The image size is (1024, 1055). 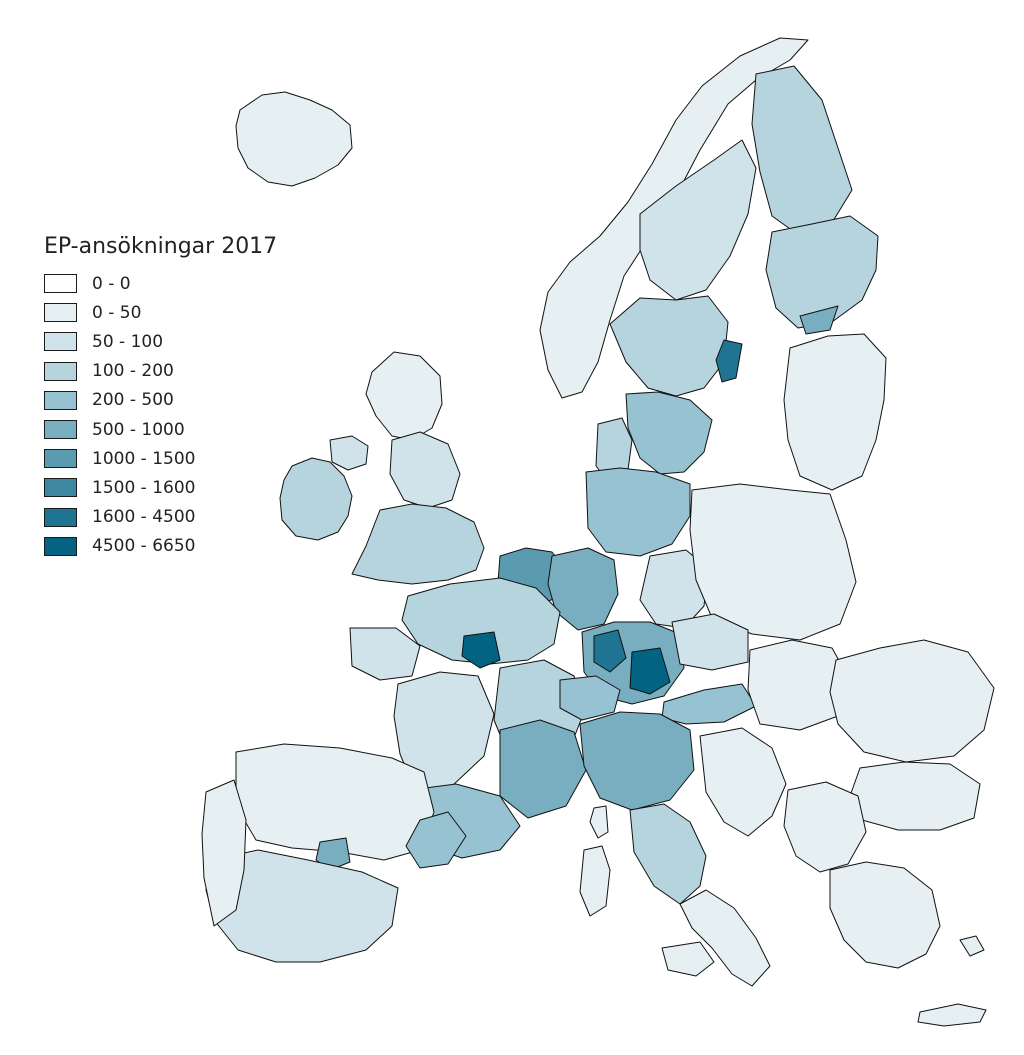 I want to click on legend-entry: 50 - 100, so click(x=160, y=341).